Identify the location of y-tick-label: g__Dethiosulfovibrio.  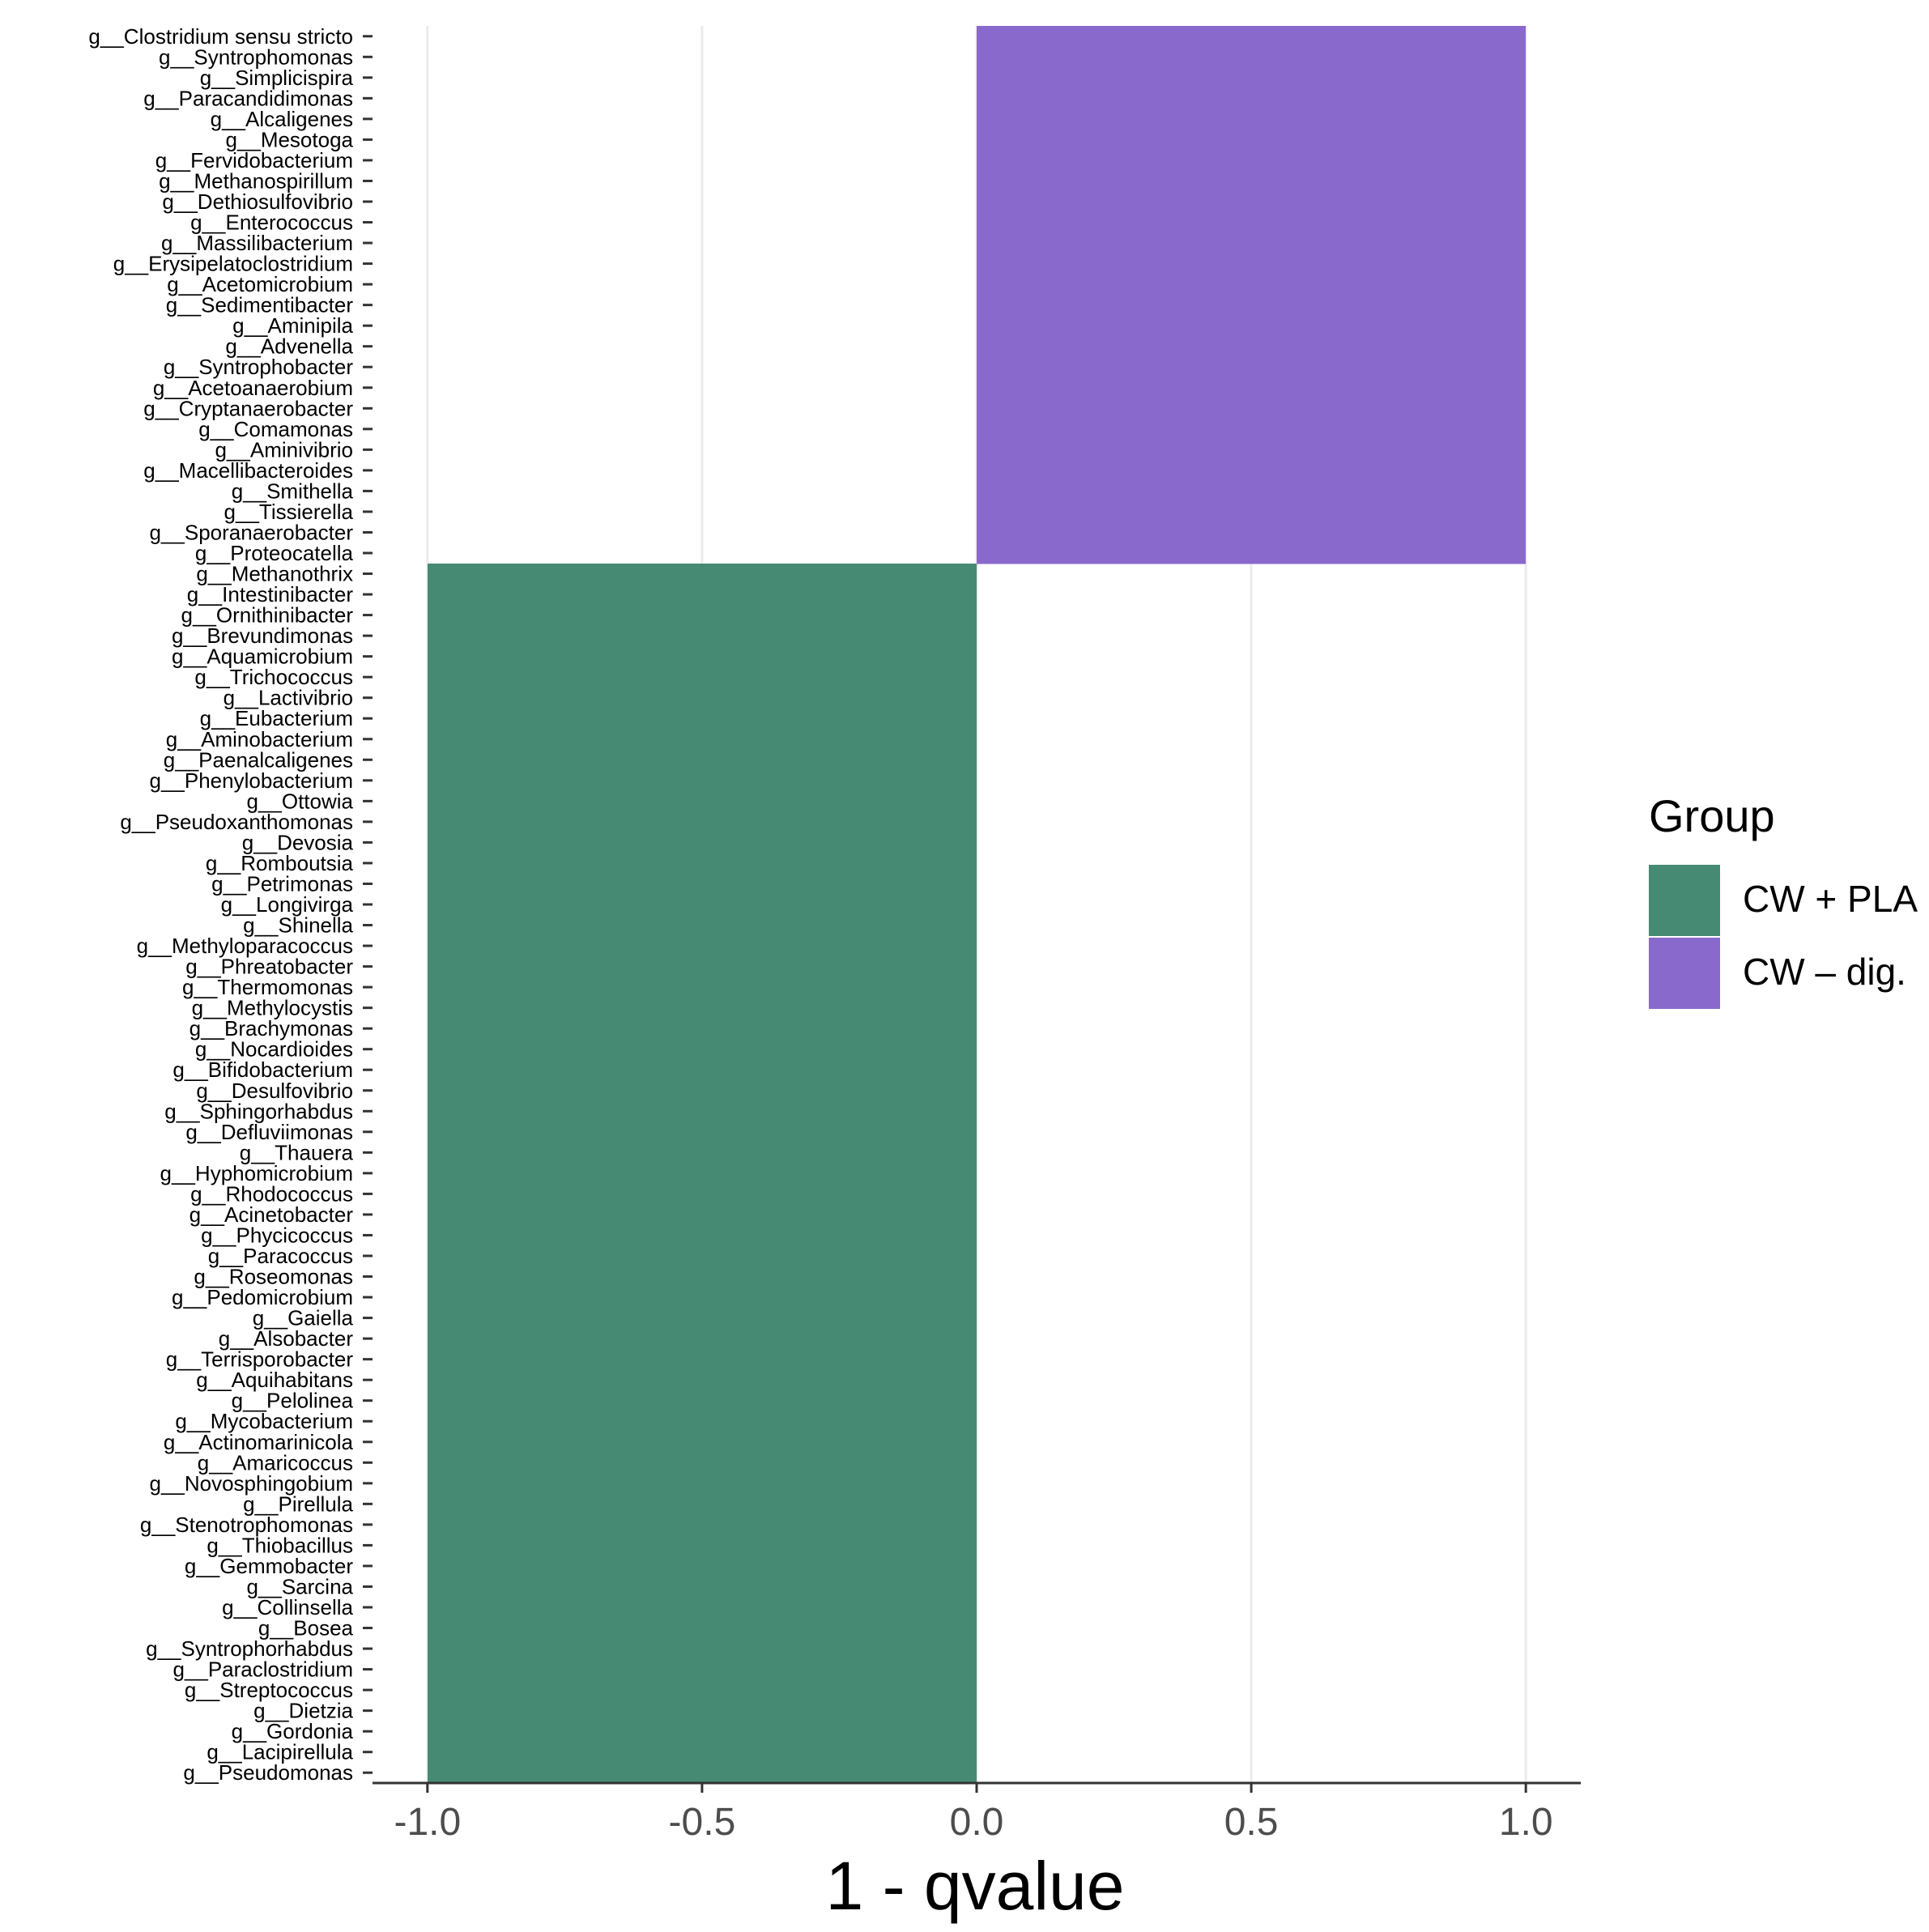
(258, 201).